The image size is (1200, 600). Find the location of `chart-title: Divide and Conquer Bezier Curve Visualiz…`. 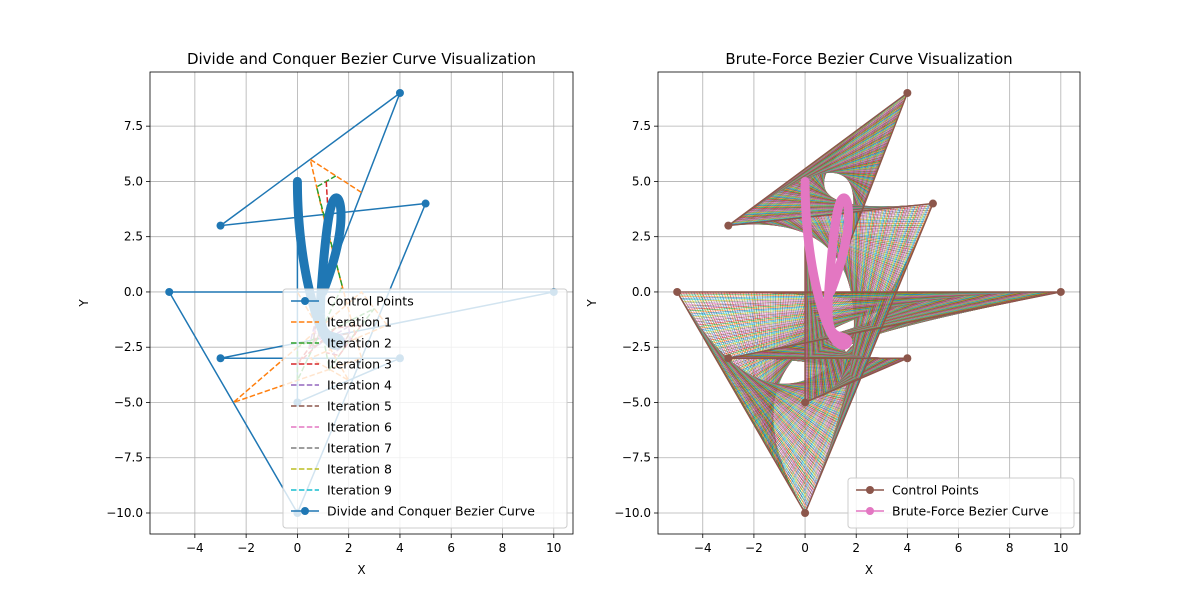

chart-title: Divide and Conquer Bezier Curve Visualiz… is located at coordinates (361, 59).